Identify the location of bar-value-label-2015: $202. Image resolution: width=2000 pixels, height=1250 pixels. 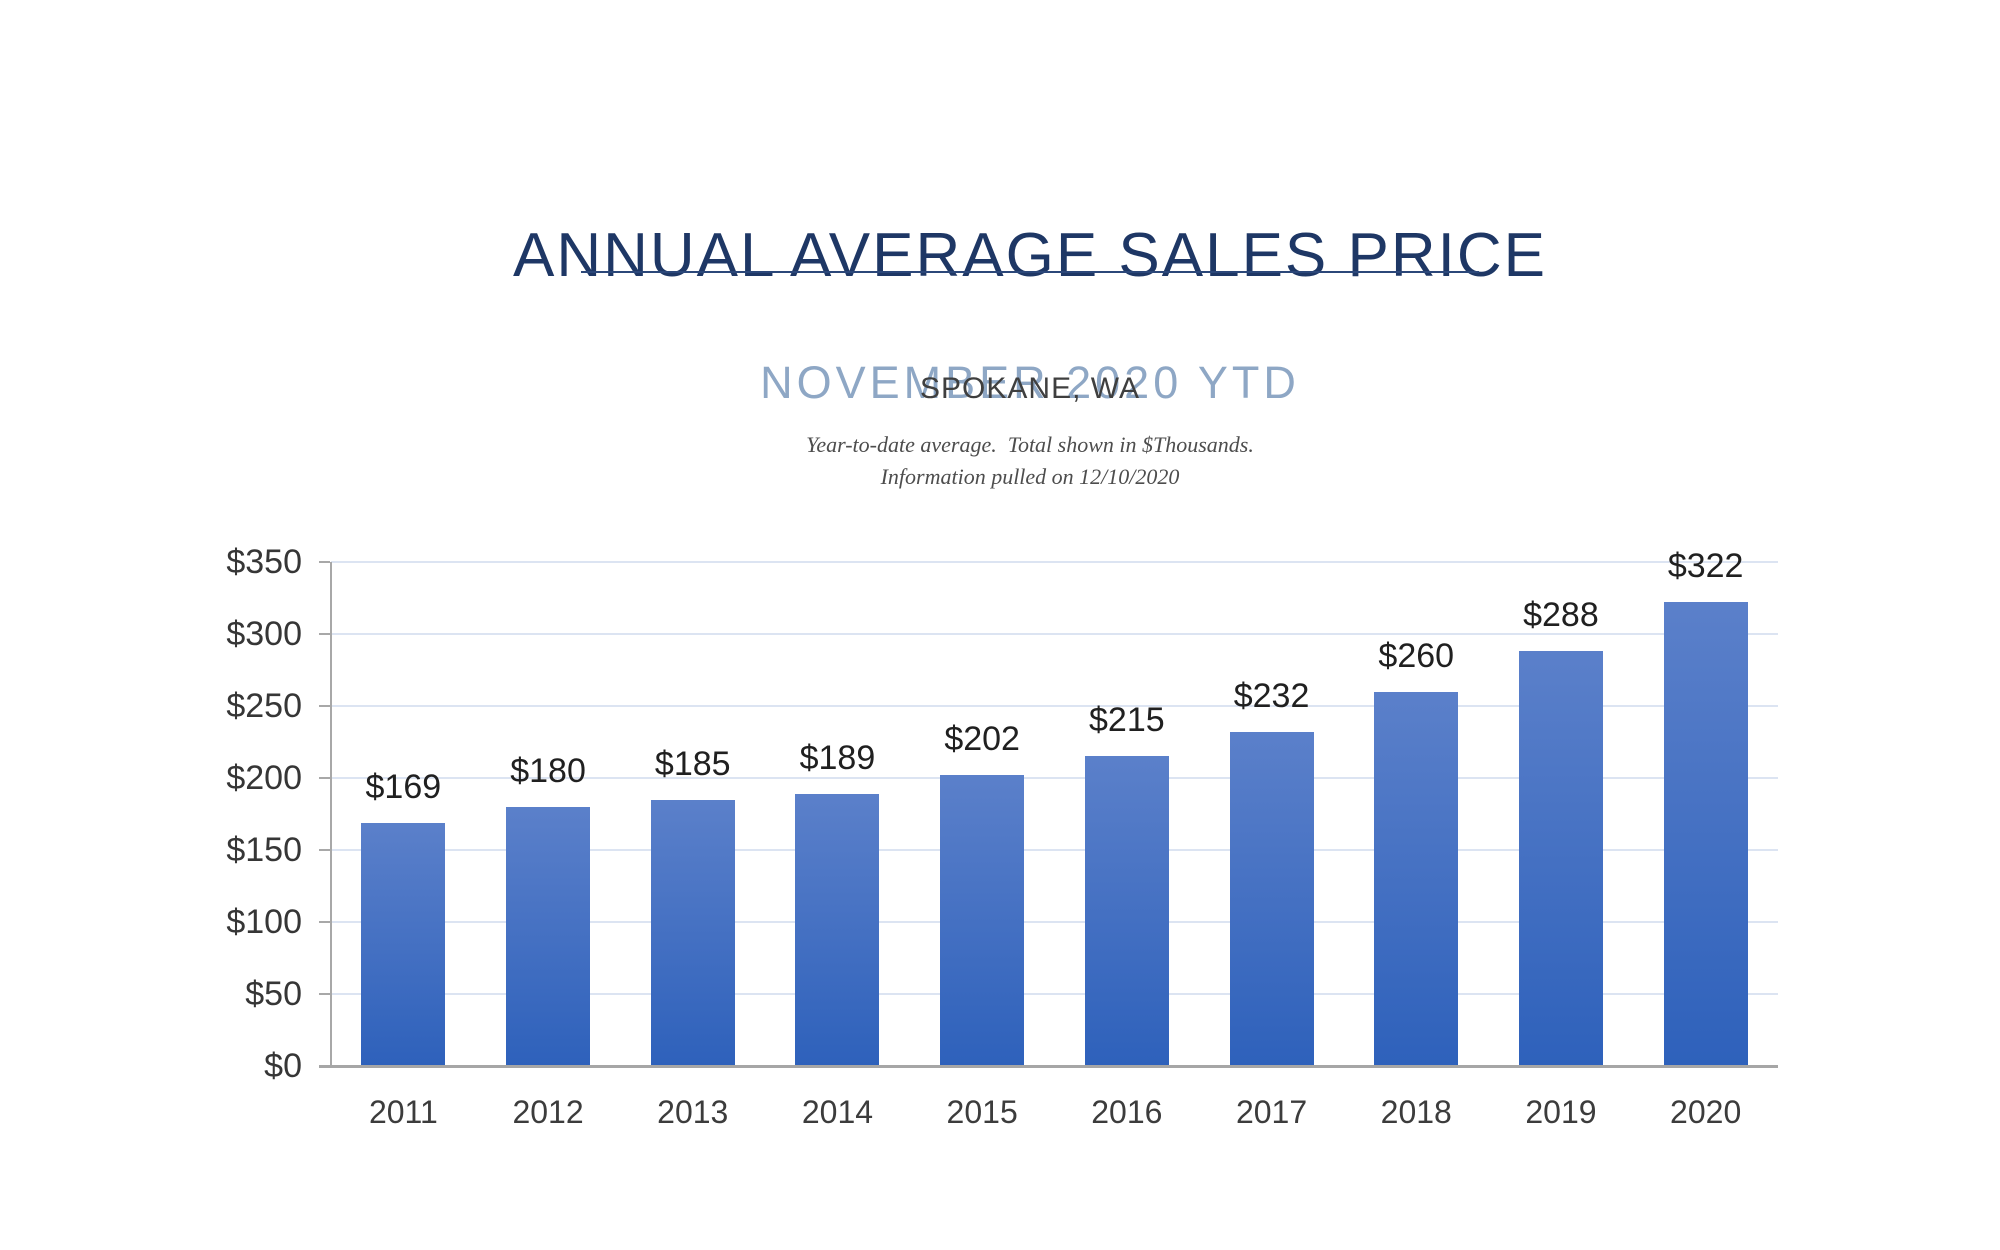
(982, 739).